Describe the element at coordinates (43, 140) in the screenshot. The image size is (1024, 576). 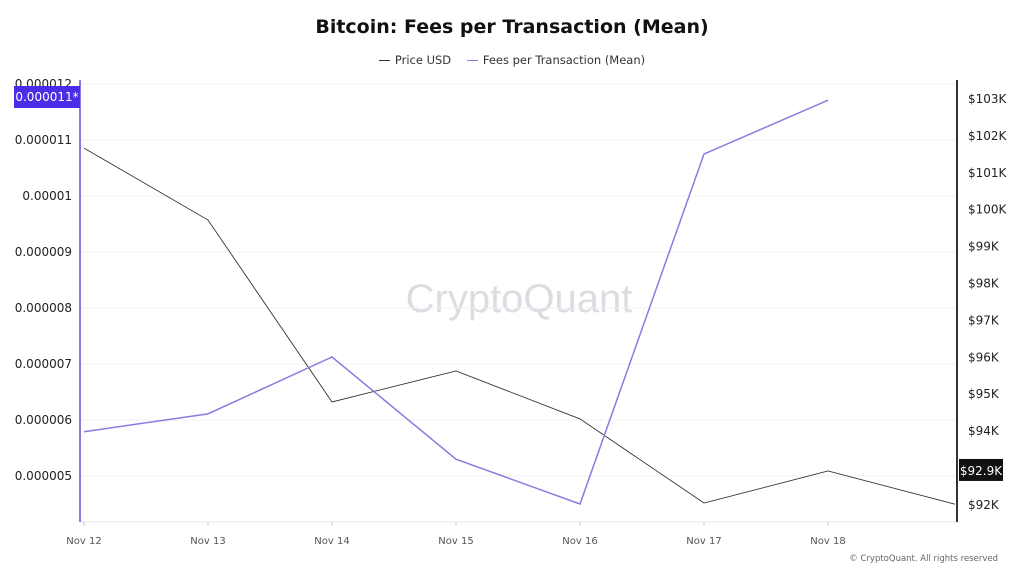
I see `left-tick-label: 0.000011` at that location.